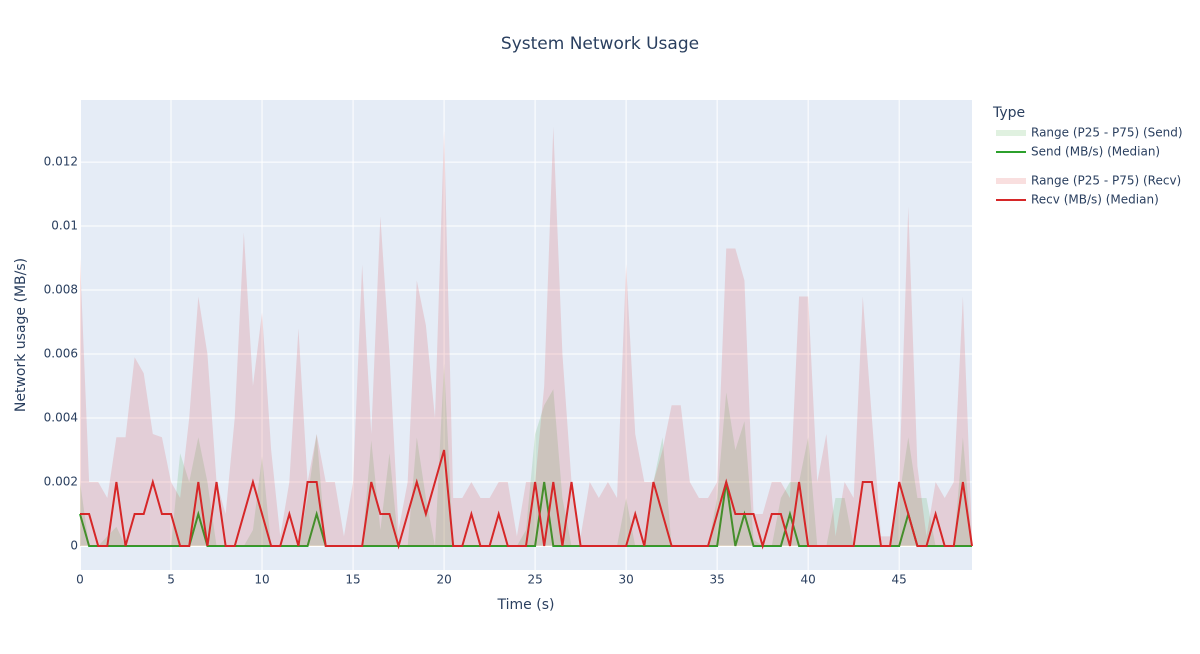 The image size is (1200, 654). I want to click on legend-item: Recv (MB/s) (Median), so click(1077, 200).